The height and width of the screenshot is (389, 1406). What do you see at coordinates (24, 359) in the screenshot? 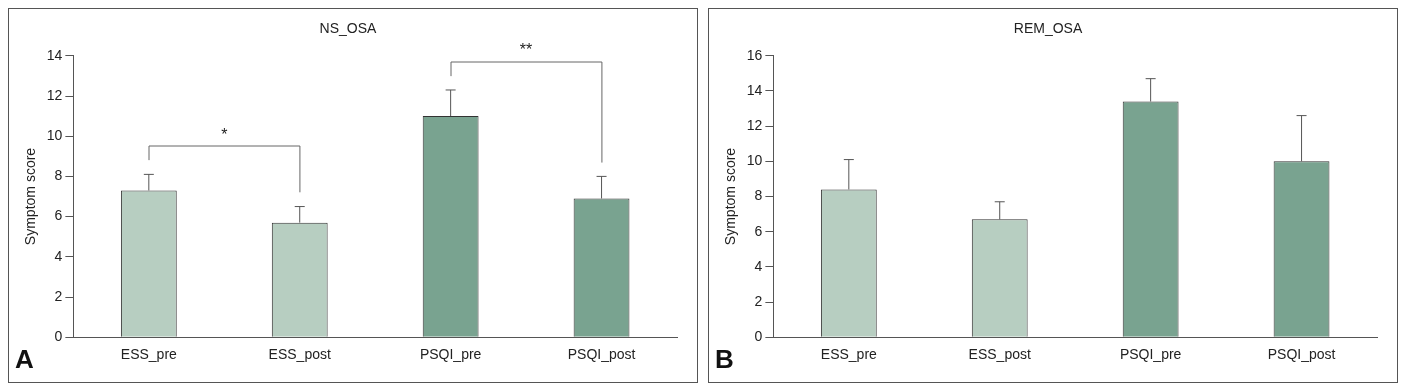
I see `text: A` at bounding box center [24, 359].